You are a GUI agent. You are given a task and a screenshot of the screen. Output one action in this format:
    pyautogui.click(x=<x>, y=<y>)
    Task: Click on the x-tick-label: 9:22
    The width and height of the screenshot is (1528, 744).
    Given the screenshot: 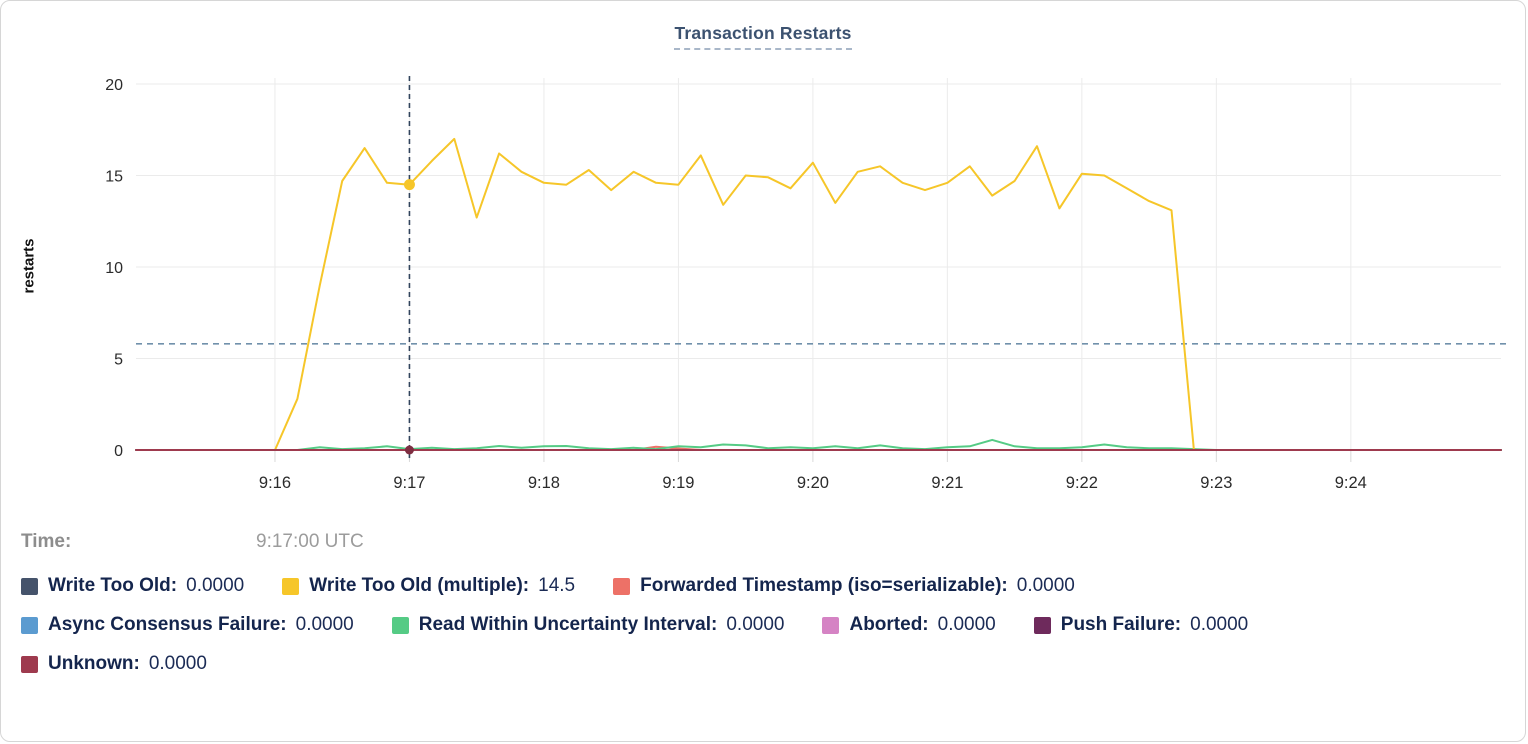 What is the action you would take?
    pyautogui.click(x=1082, y=483)
    